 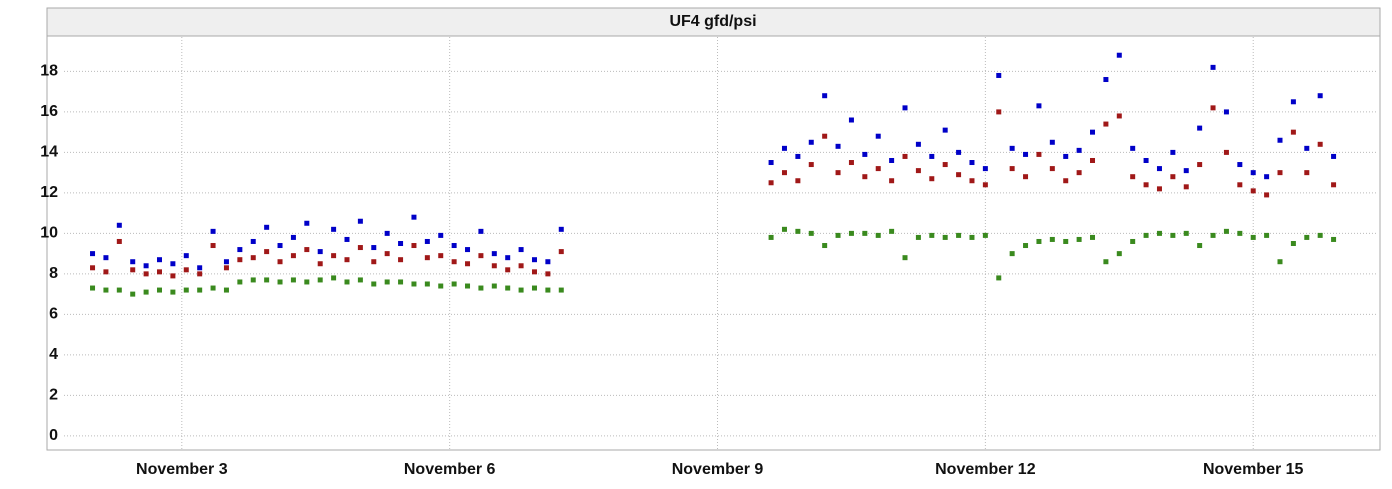 What do you see at coordinates (49, 111) in the screenshot?
I see `y-tick-label: 16` at bounding box center [49, 111].